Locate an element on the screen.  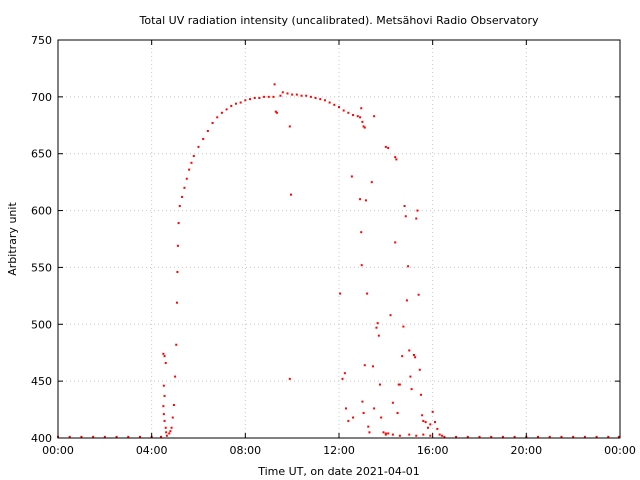
y-tick-label: 700 is located at coordinates (41, 97).